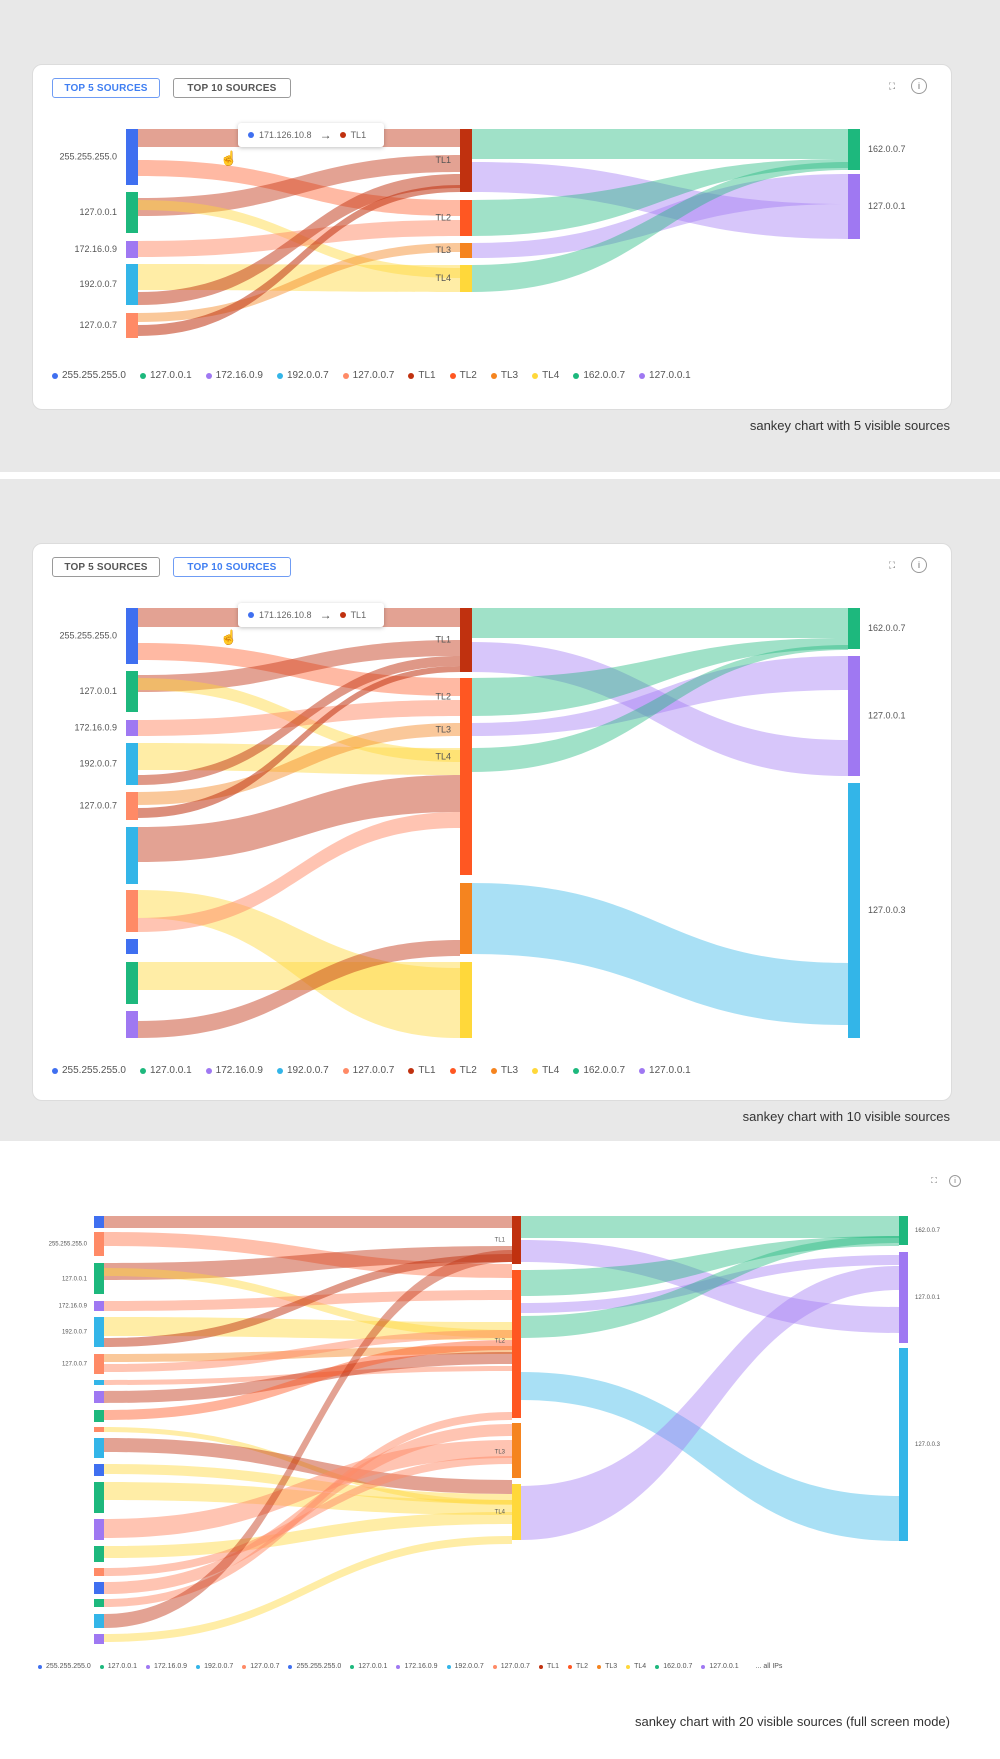 The image size is (1000, 1759). What do you see at coordinates (892, 564) in the screenshot?
I see `expand-icon: ⛶` at bounding box center [892, 564].